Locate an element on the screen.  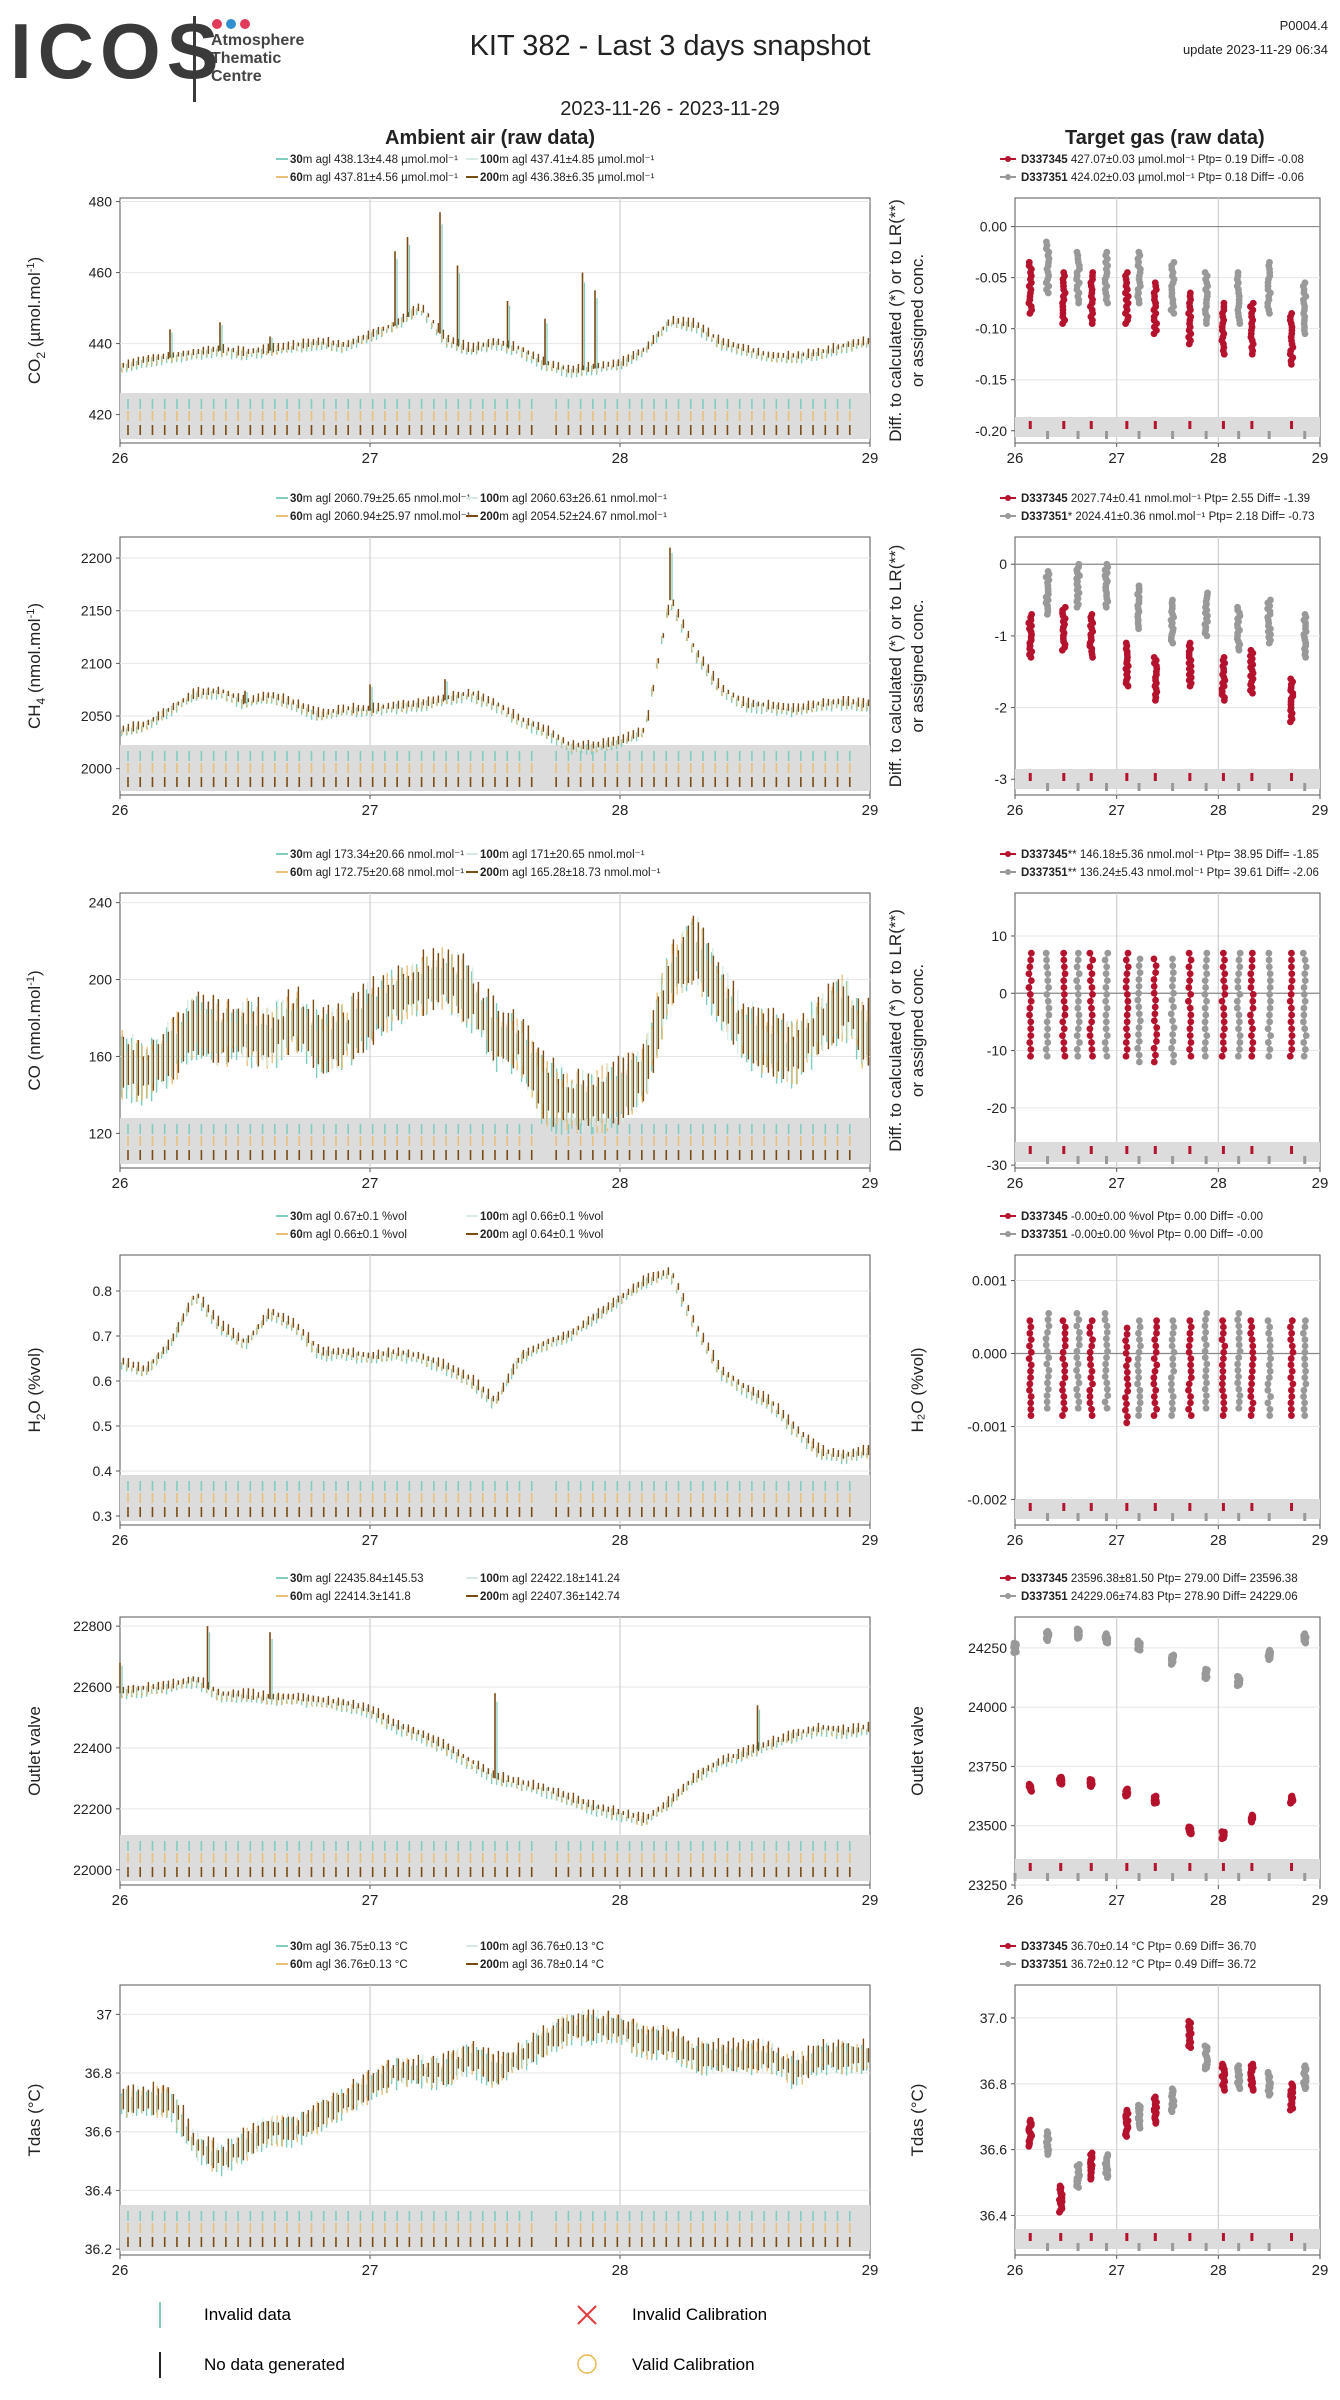
legend-entry: 200m agl 0.64±0.1 %vol is located at coordinates (541, 1235).